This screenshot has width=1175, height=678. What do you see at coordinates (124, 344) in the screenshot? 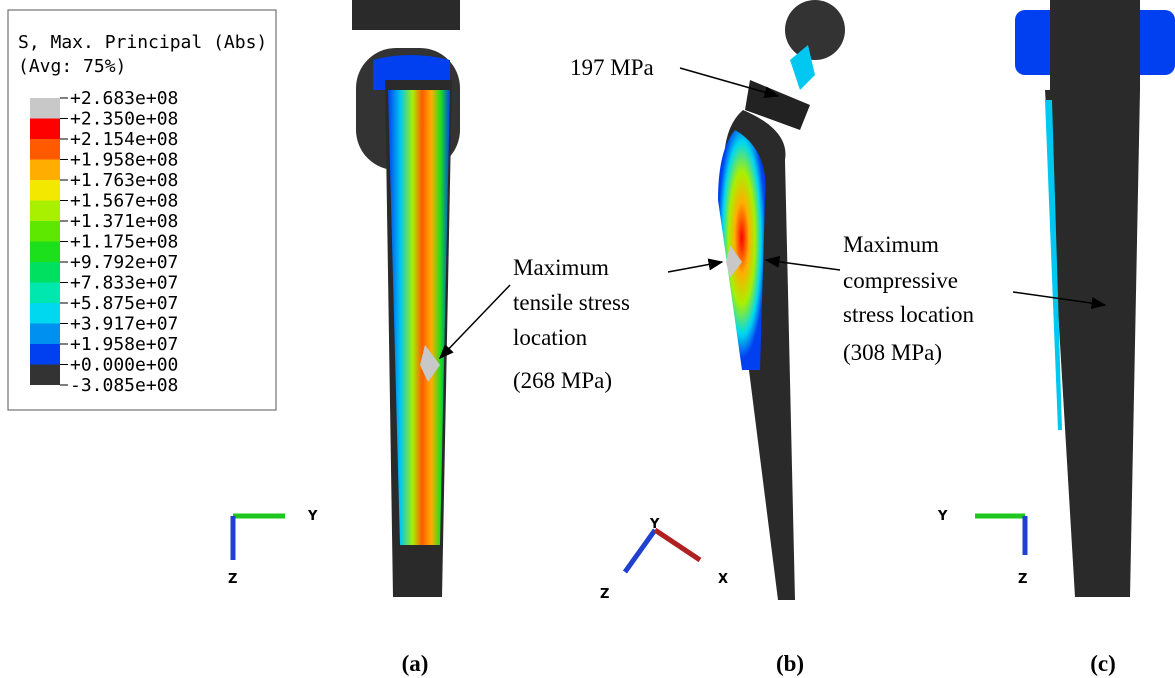
I see `legend-label: +1.958e+07` at bounding box center [124, 344].